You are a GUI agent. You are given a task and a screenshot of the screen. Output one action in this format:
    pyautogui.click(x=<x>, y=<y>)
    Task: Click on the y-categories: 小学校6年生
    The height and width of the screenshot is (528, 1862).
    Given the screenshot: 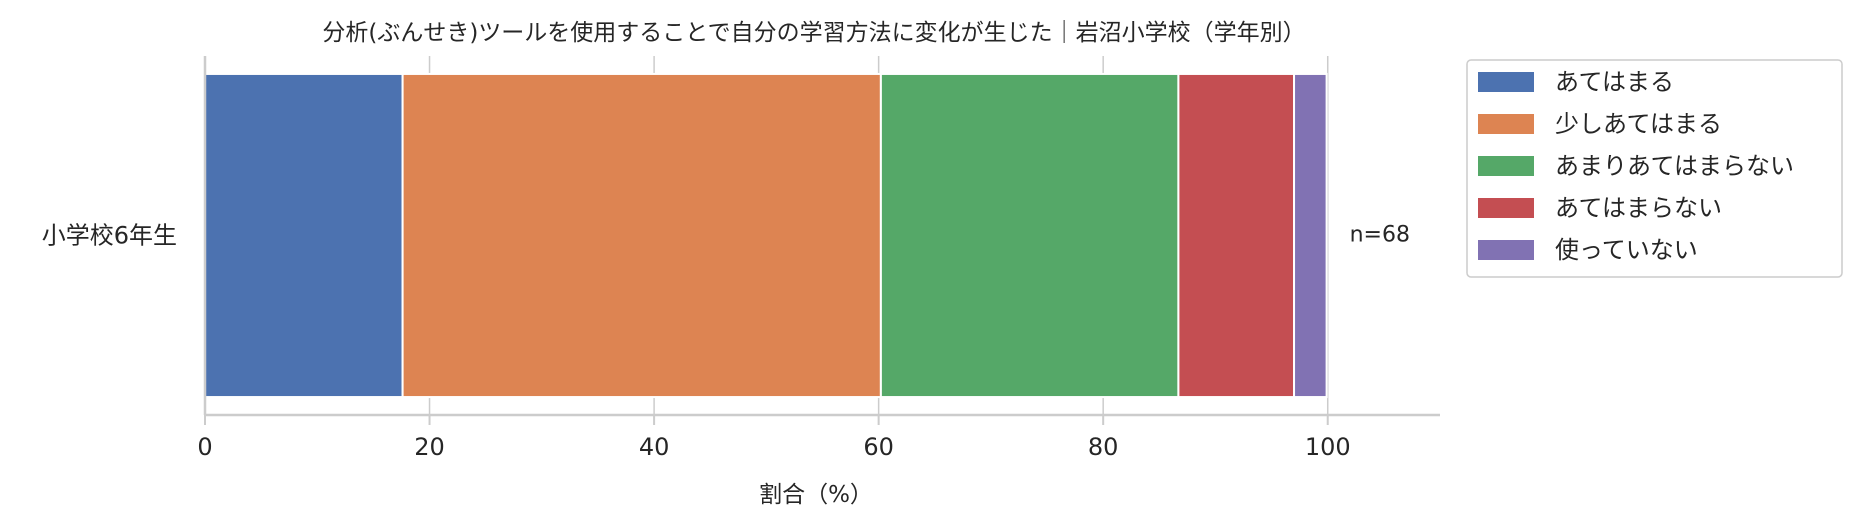 What is the action you would take?
    pyautogui.click(x=109, y=236)
    